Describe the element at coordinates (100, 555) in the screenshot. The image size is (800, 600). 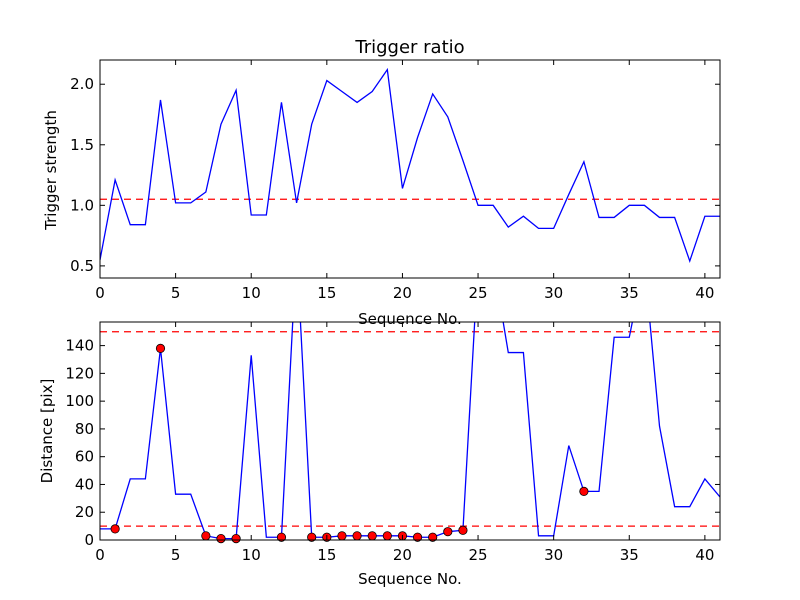
I see `bottom-x-tick-label: 0` at that location.